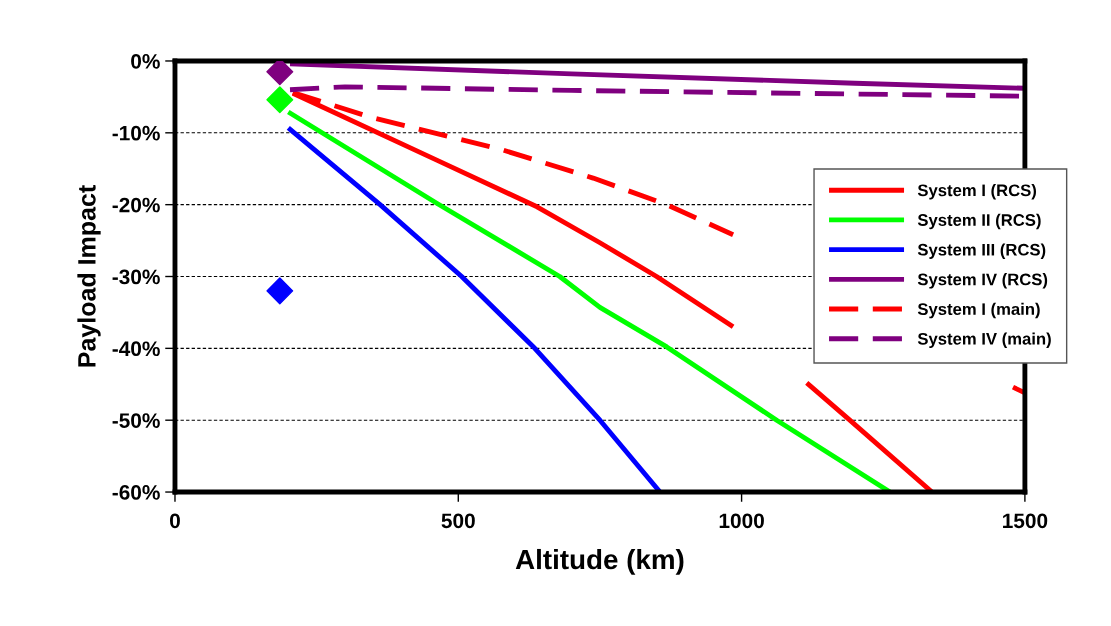 Image resolution: width=1111 pixels, height=626 pixels. What do you see at coordinates (982, 281) in the screenshot?
I see `legend-label: System IV (RCS)` at bounding box center [982, 281].